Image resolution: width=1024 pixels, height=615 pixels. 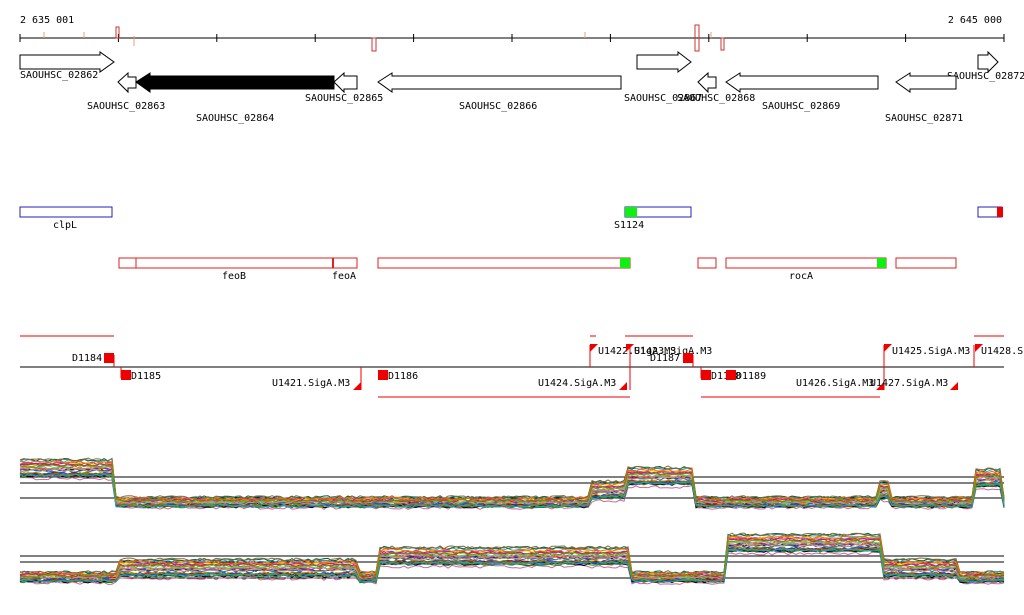 What do you see at coordinates (975, 20) in the screenshot?
I see `ruler-end-label: 2 645 000` at bounding box center [975, 20].